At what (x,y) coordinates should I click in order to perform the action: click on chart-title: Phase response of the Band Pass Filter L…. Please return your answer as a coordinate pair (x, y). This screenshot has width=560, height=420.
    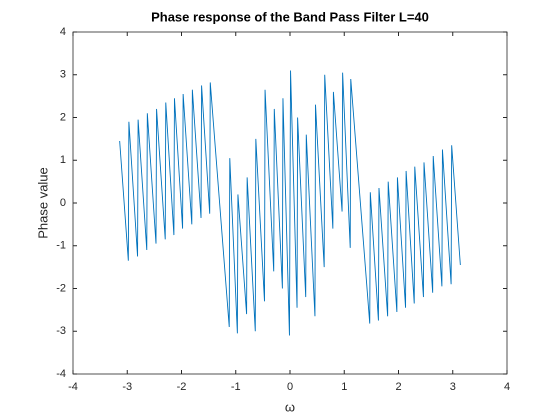
    Looking at the image, I should click on (290, 16).